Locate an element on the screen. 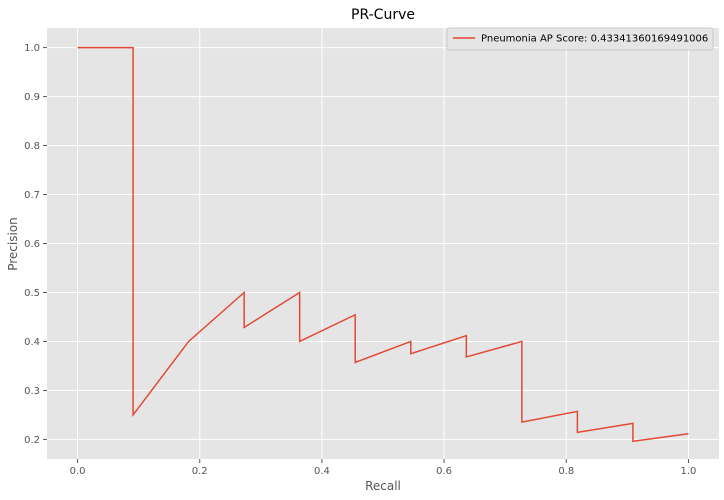  legend: Pneumonia AP Score: 0.43341360169491006 is located at coordinates (580, 39).